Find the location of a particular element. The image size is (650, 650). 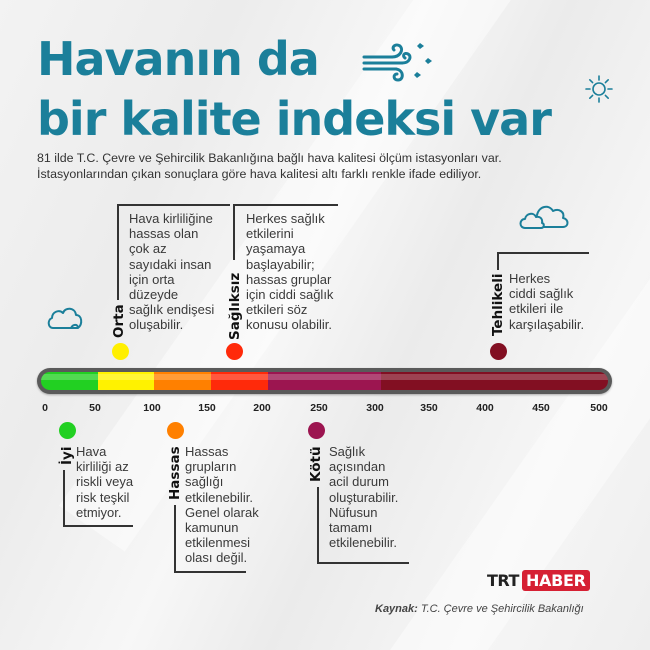

tick-250: 250 is located at coordinates (319, 408).